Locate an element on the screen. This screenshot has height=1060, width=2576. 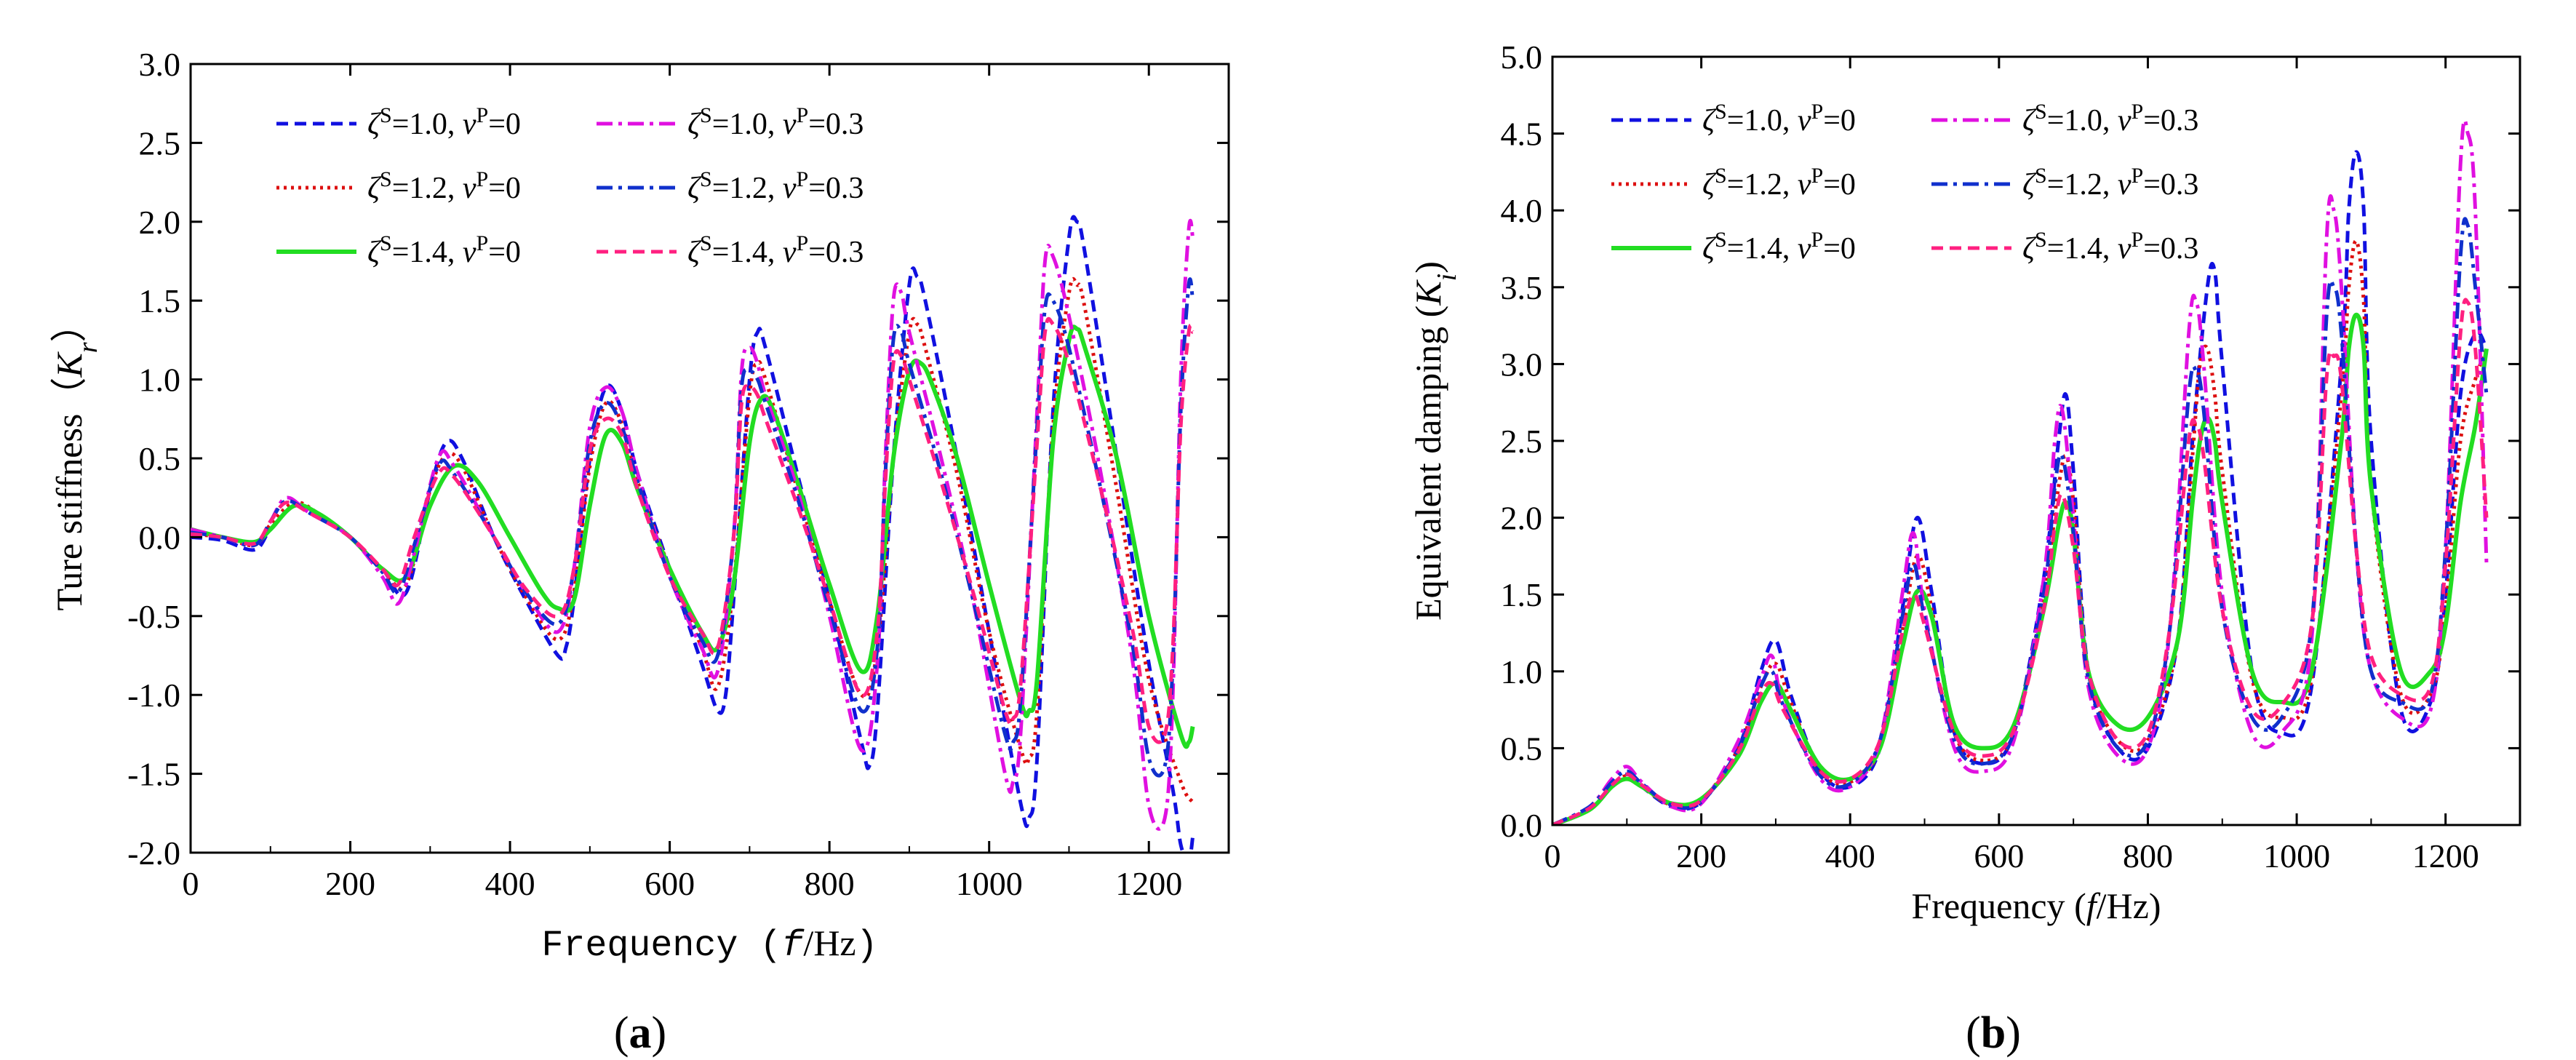
y-tick-label: 4.0 is located at coordinates (1522, 210).